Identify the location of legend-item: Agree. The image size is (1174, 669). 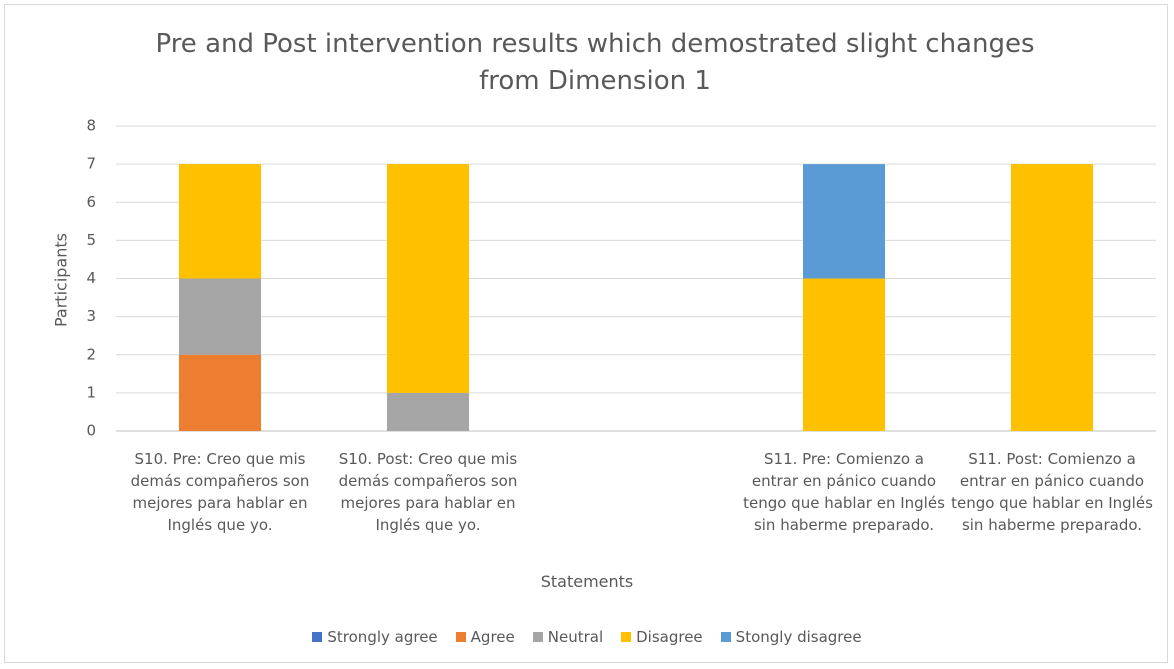
(485, 637).